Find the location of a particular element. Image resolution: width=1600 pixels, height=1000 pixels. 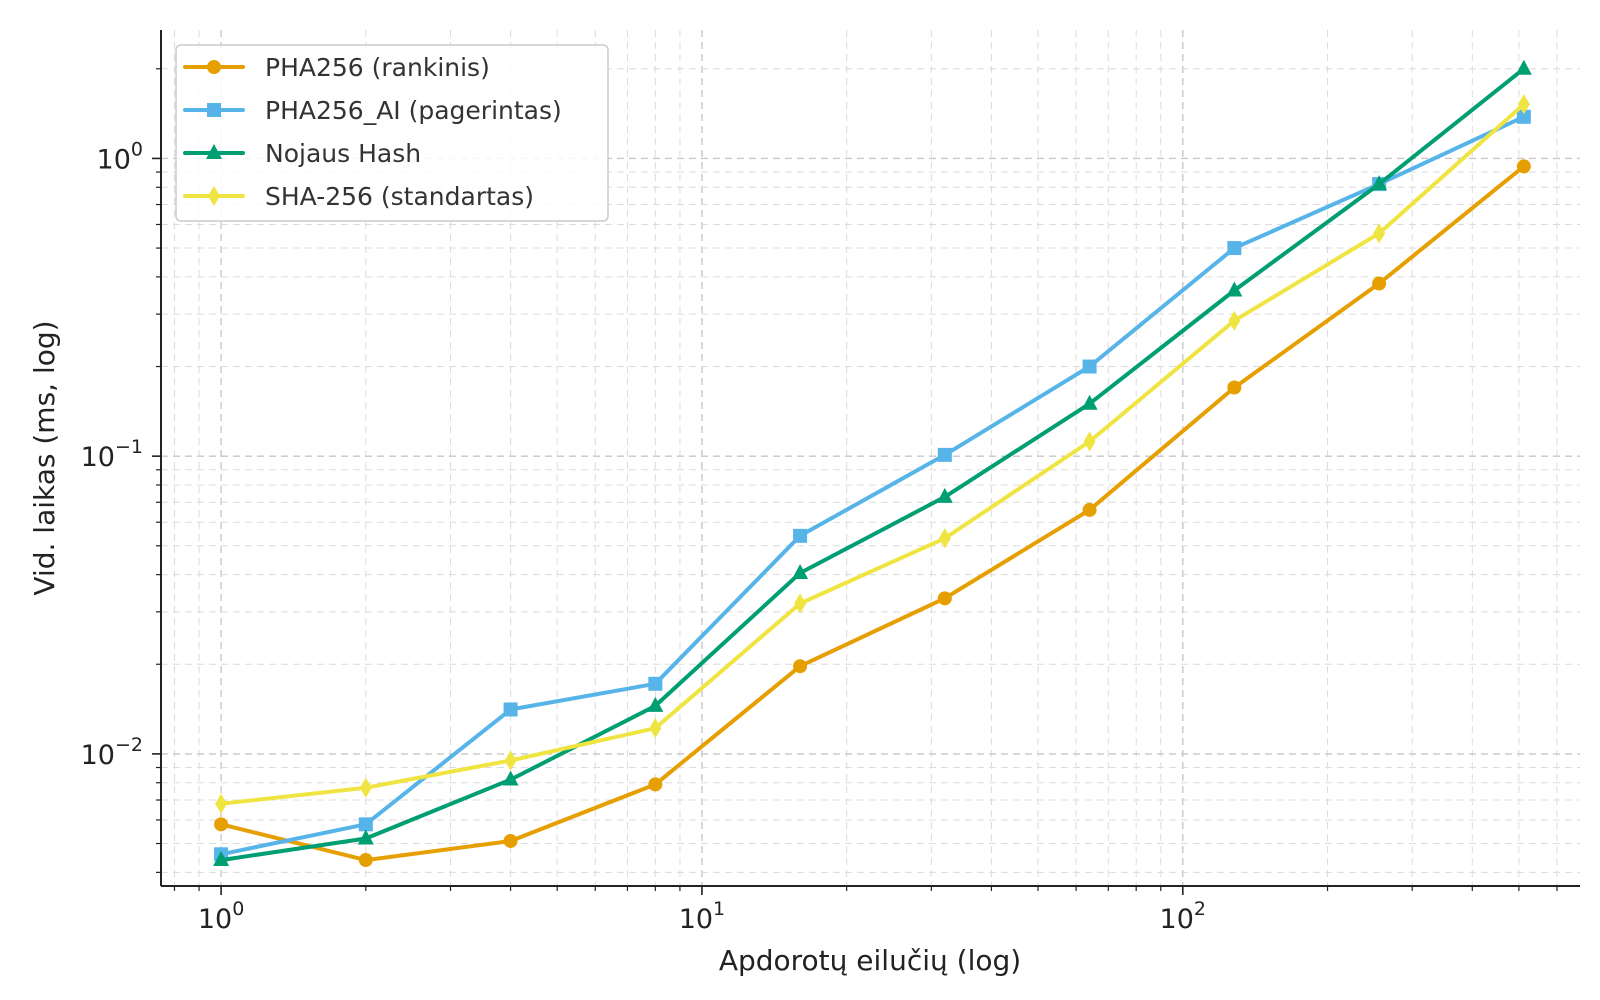

legend-box is located at coordinates (392, 133).